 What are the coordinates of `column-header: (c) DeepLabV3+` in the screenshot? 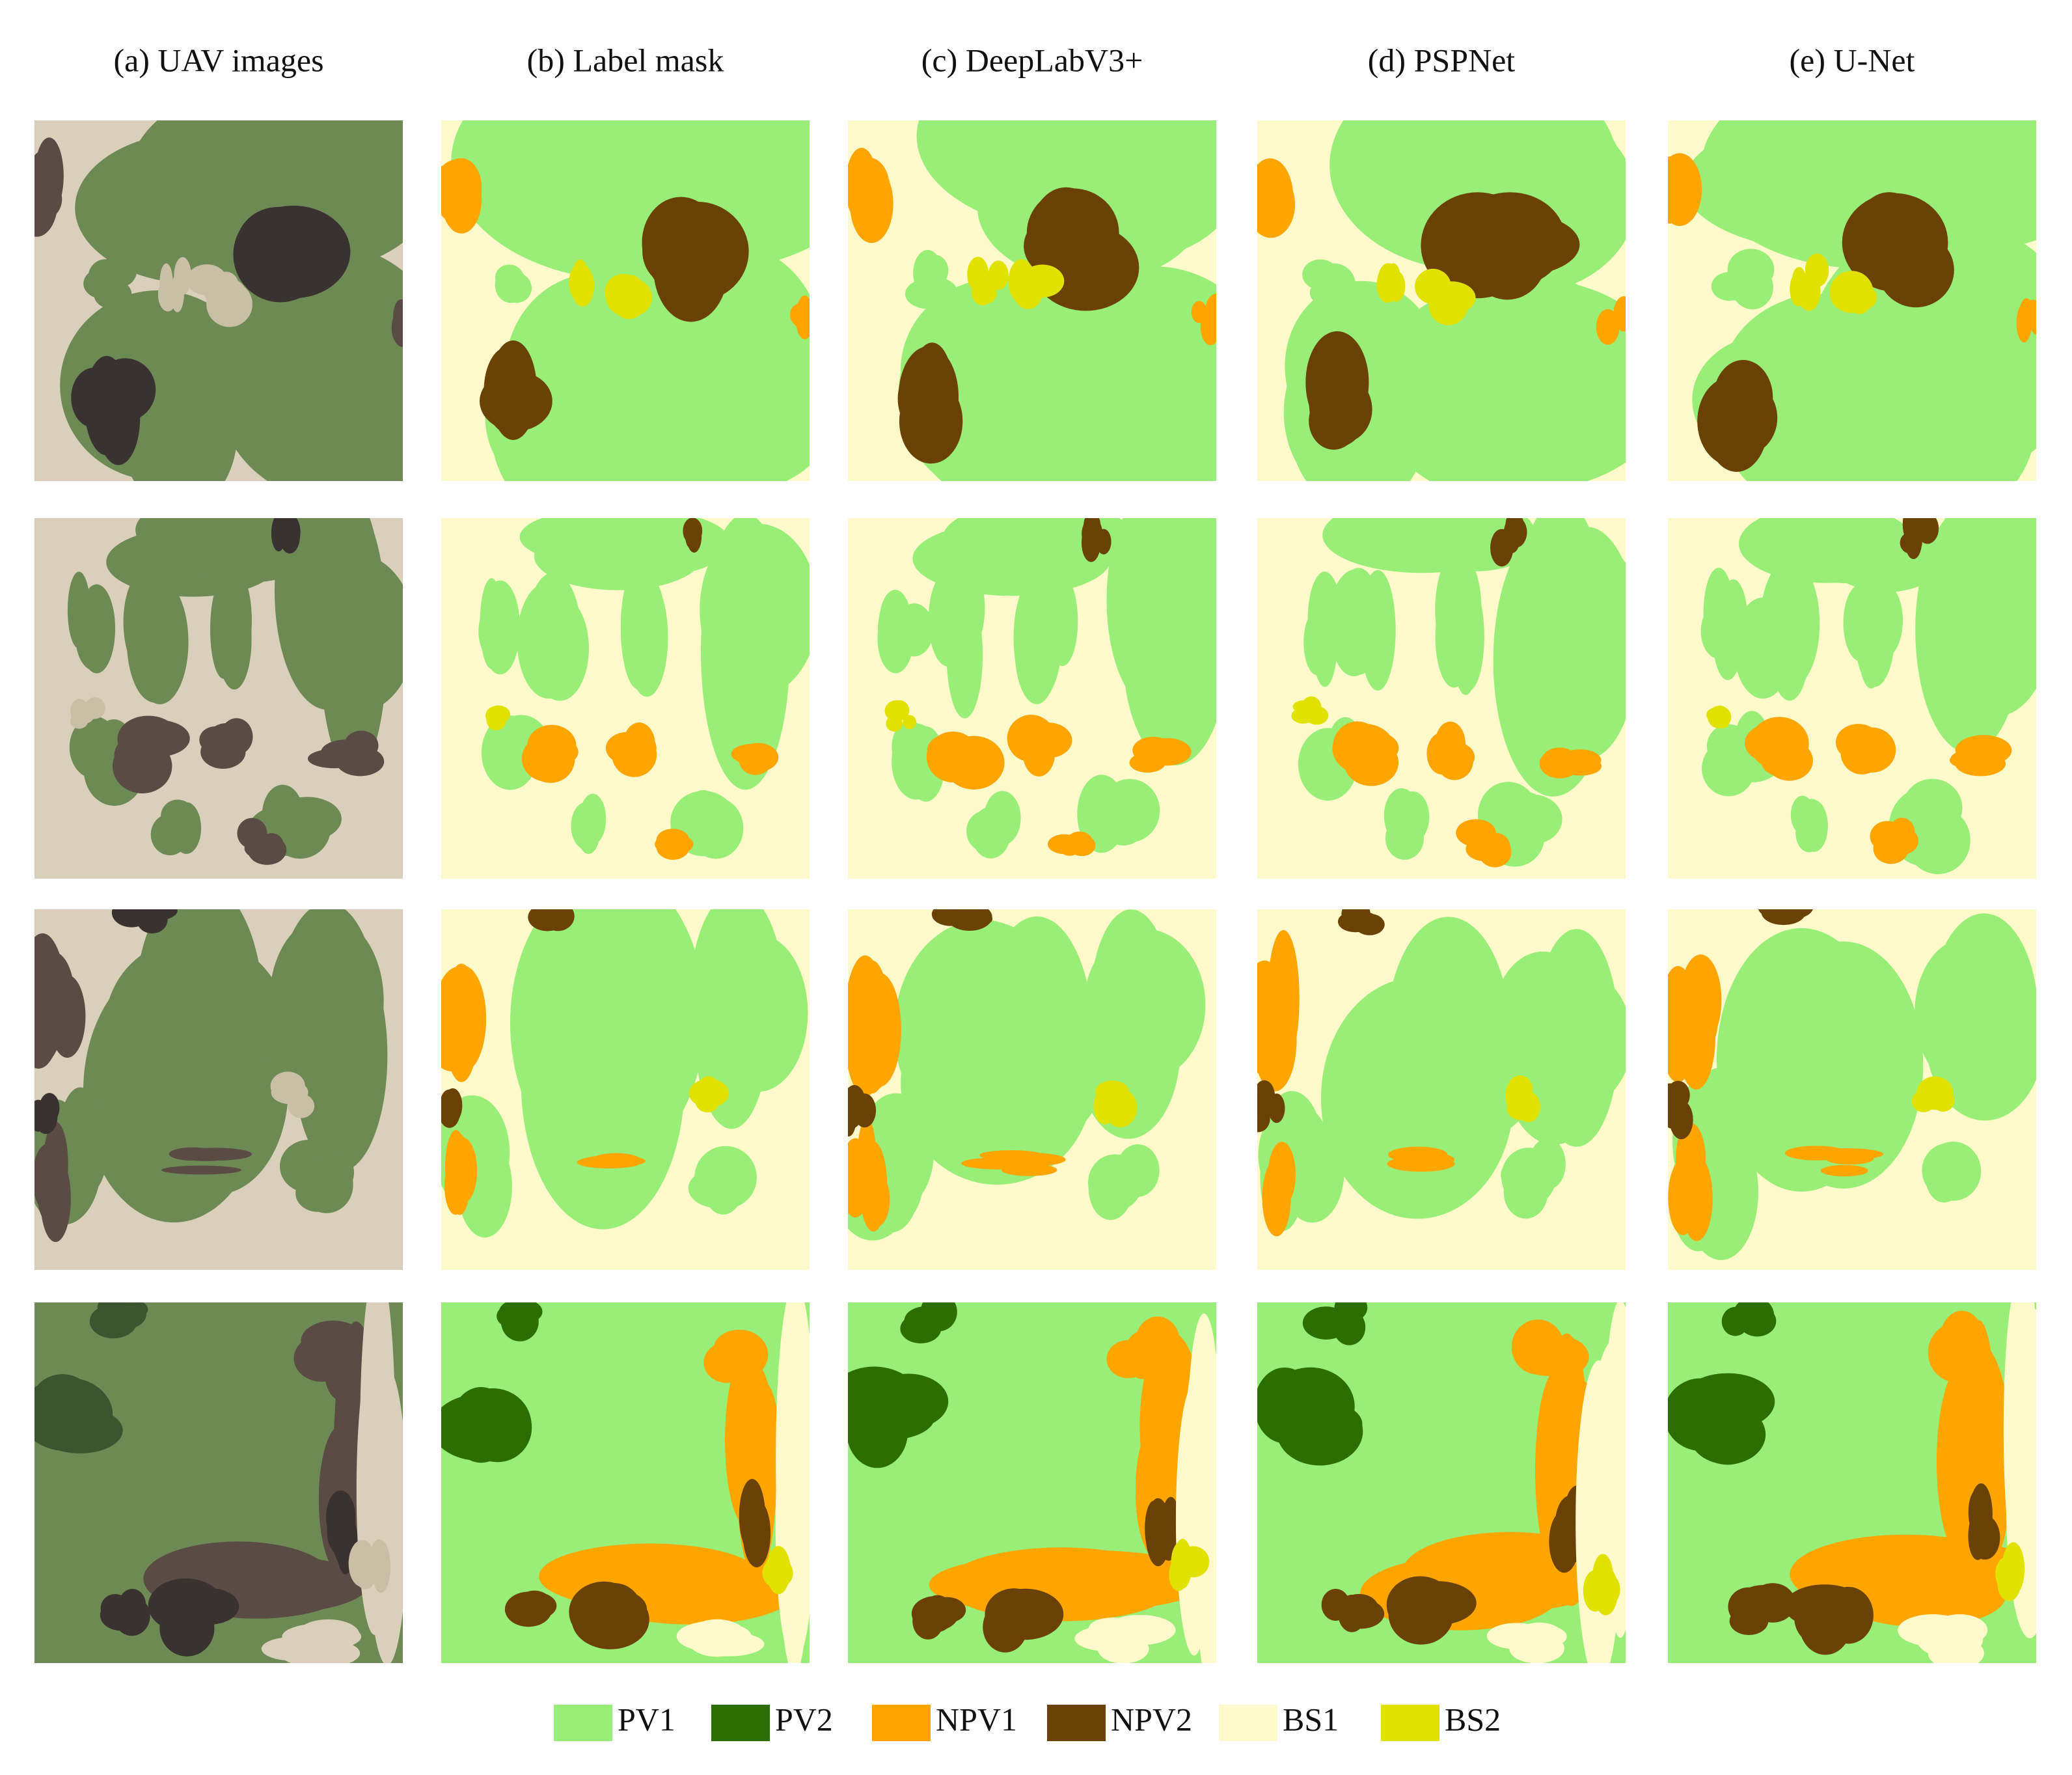 It's located at (1032, 60).